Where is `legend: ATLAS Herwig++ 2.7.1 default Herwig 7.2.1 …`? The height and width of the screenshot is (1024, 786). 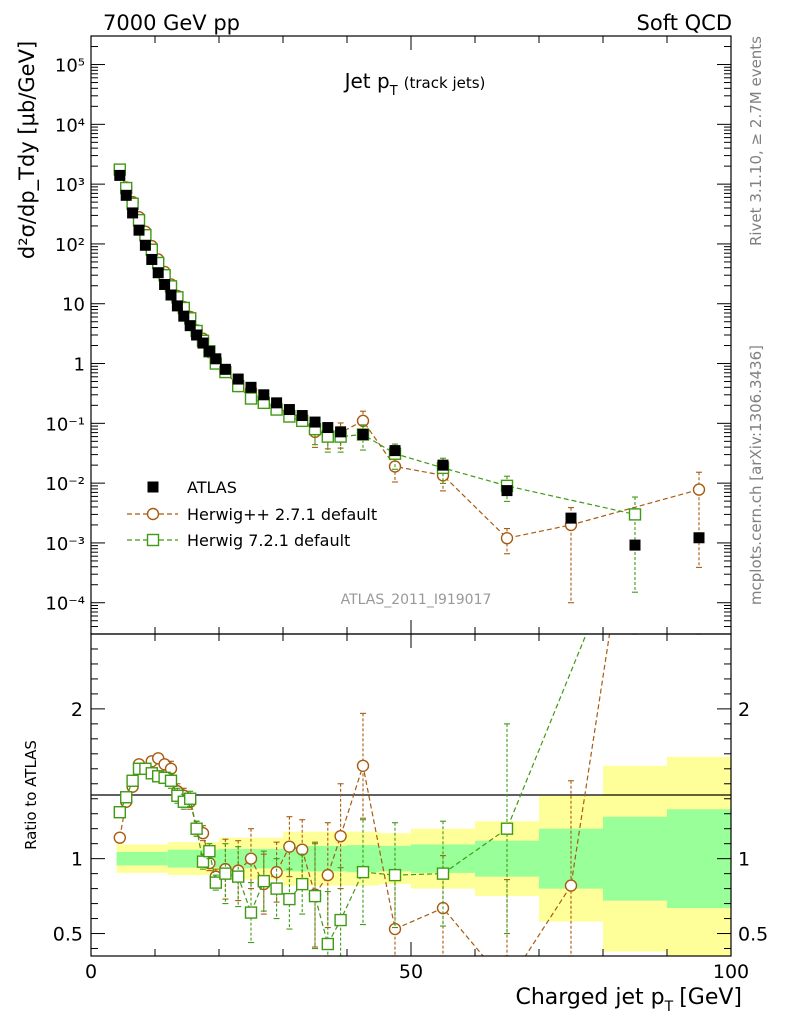 legend: ATLAS Herwig++ 2.7.1 default Herwig 7.2.1 … is located at coordinates (252, 514).